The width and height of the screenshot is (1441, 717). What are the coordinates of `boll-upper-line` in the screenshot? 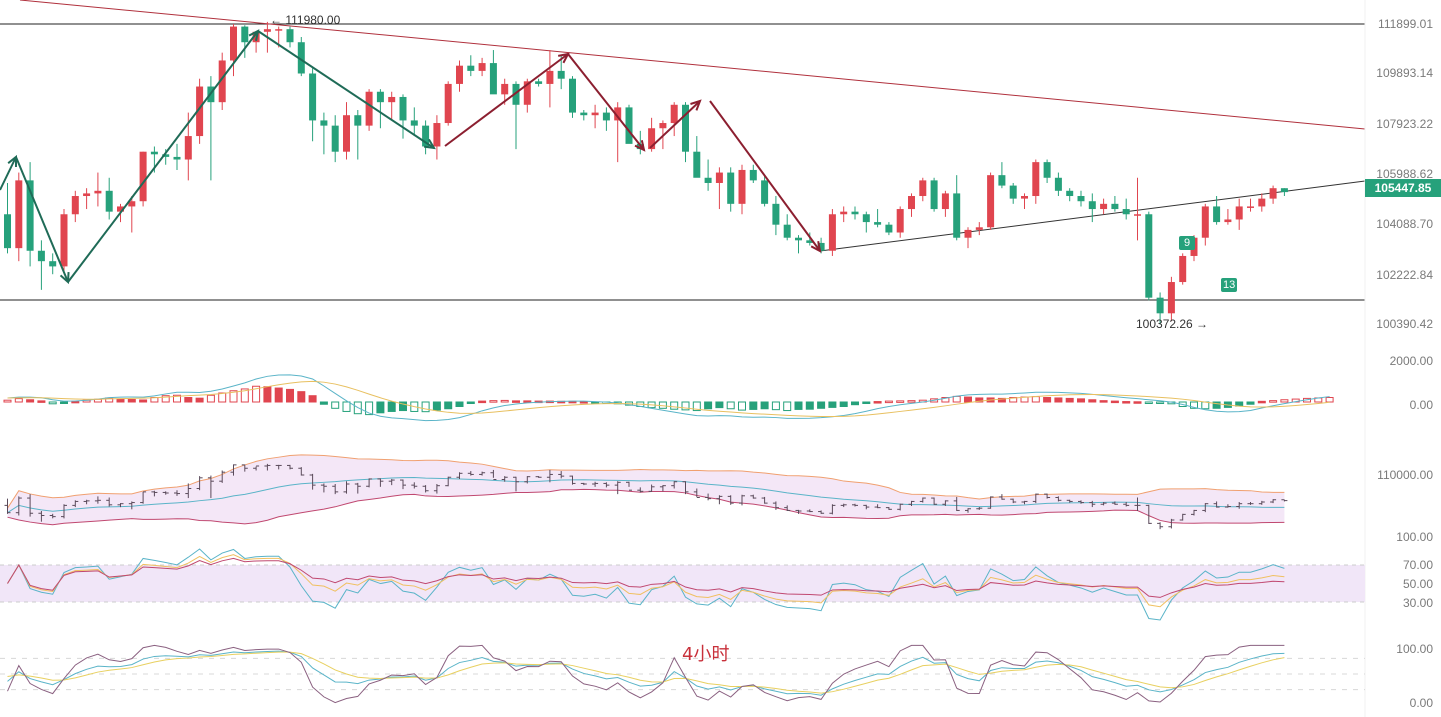 It's located at (646, 481).